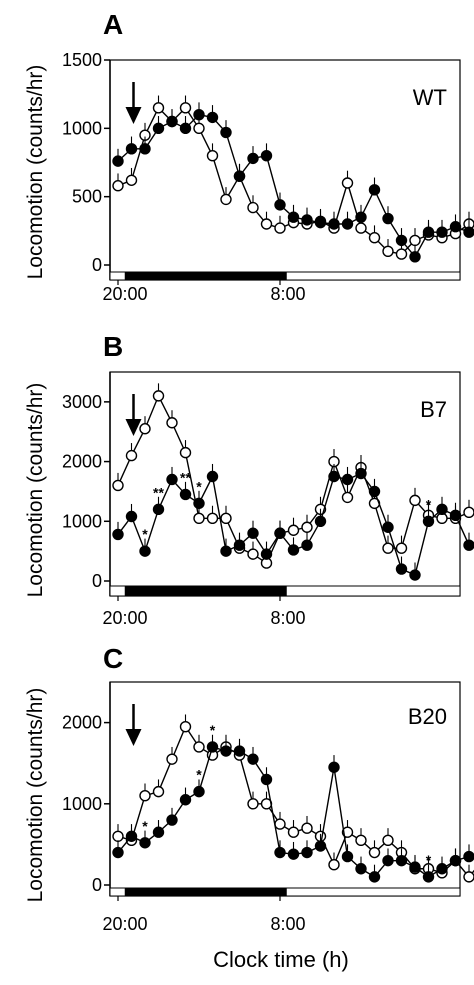 The height and width of the screenshot is (985, 474). I want to click on significance-mark: **, so click(185, 477).